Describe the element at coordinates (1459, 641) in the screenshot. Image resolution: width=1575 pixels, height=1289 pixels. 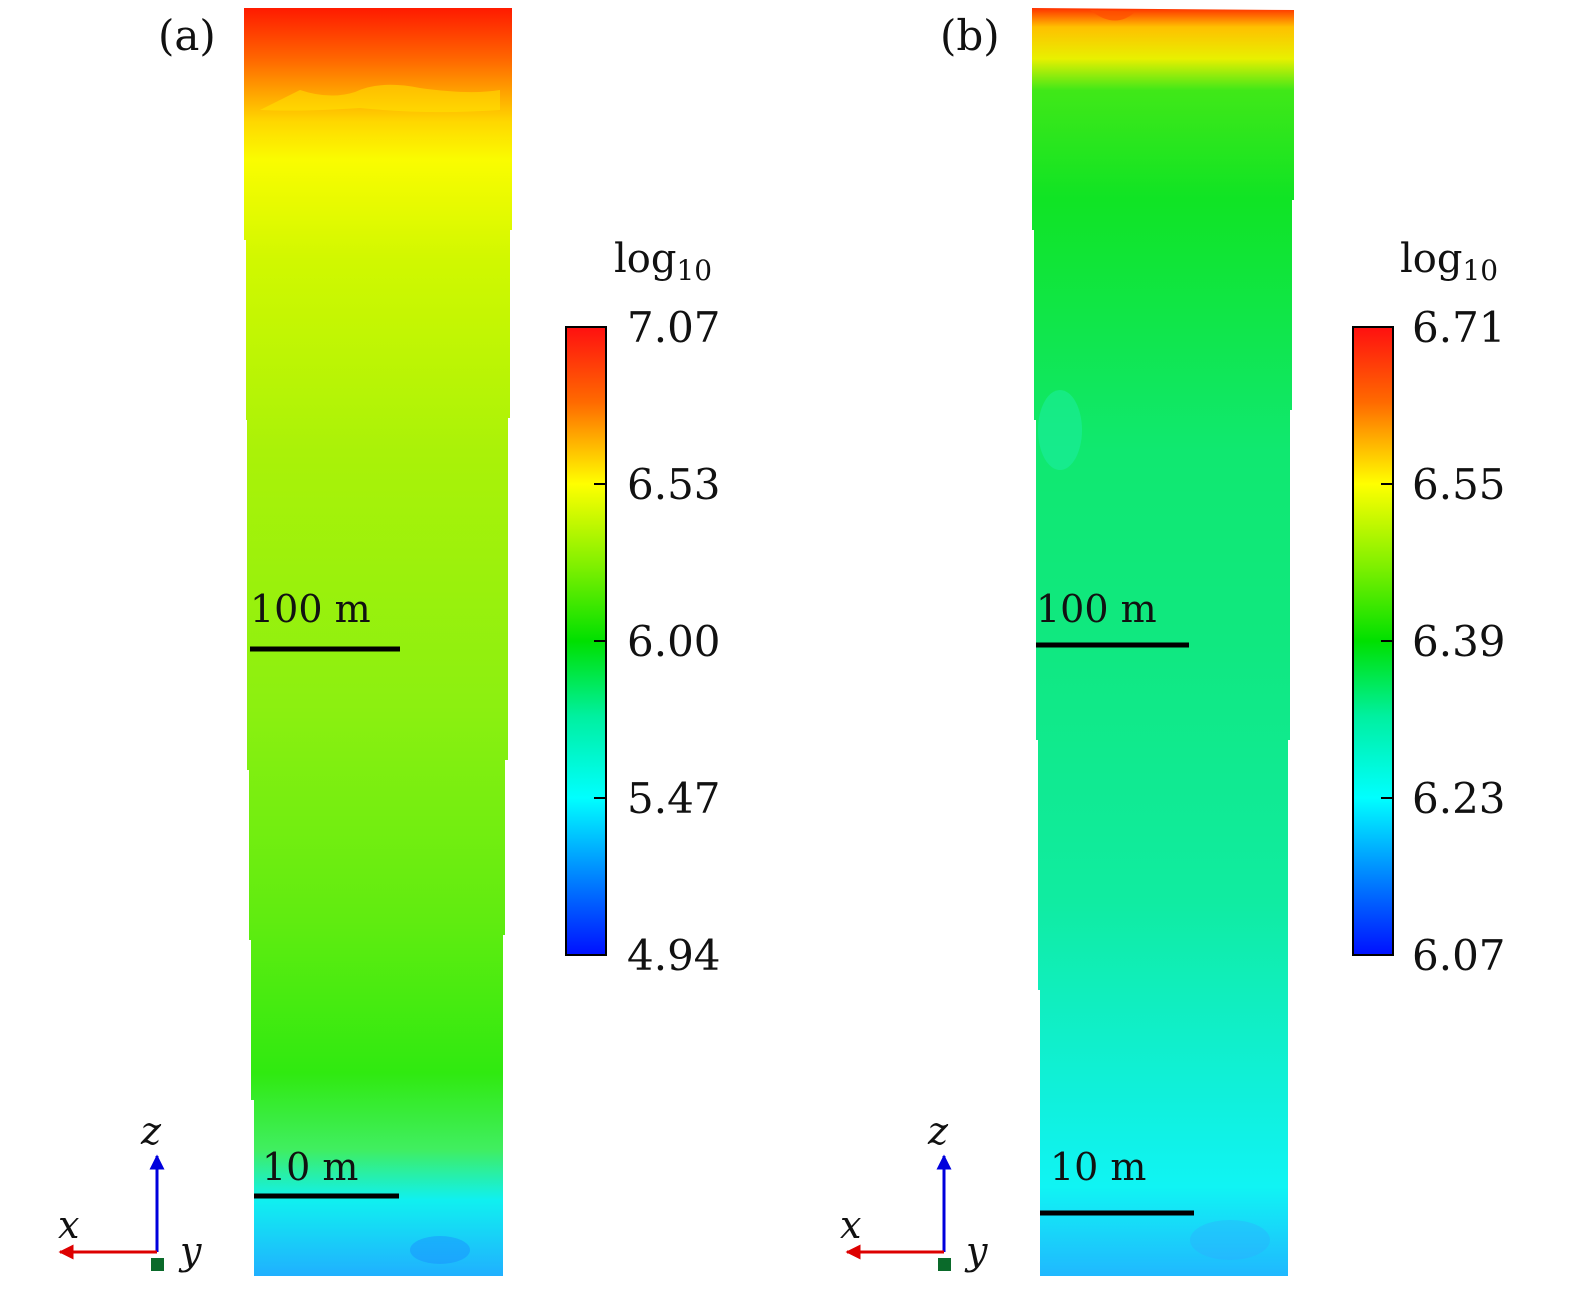
I see `panel-b-colorbar-tick-label: 6.39` at that location.